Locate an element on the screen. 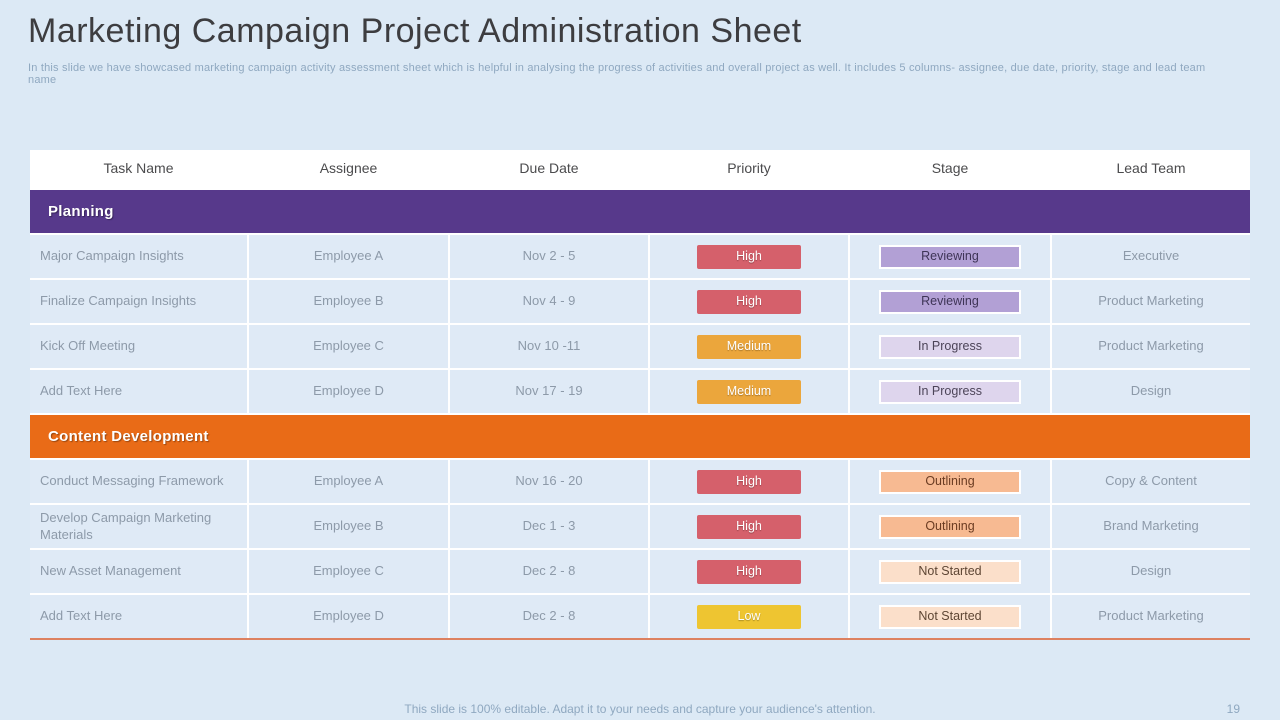  page-number: 19 is located at coordinates (1233, 709).